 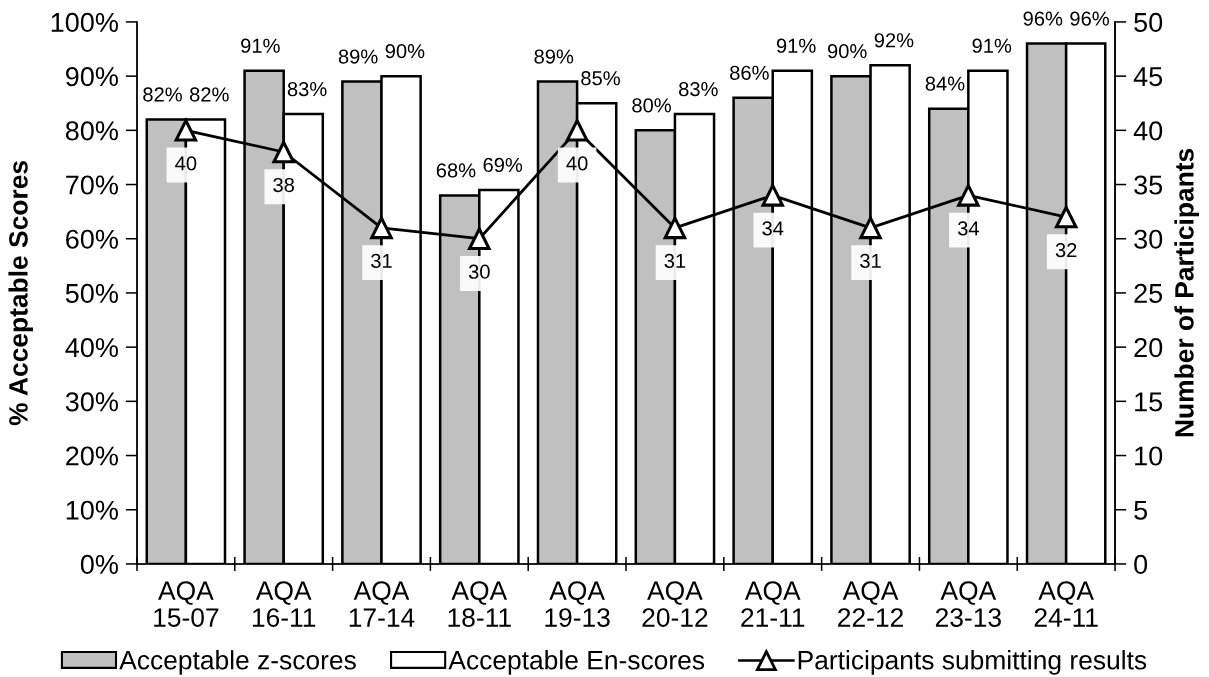 I want to click on data-label: 30, so click(x=479, y=271).